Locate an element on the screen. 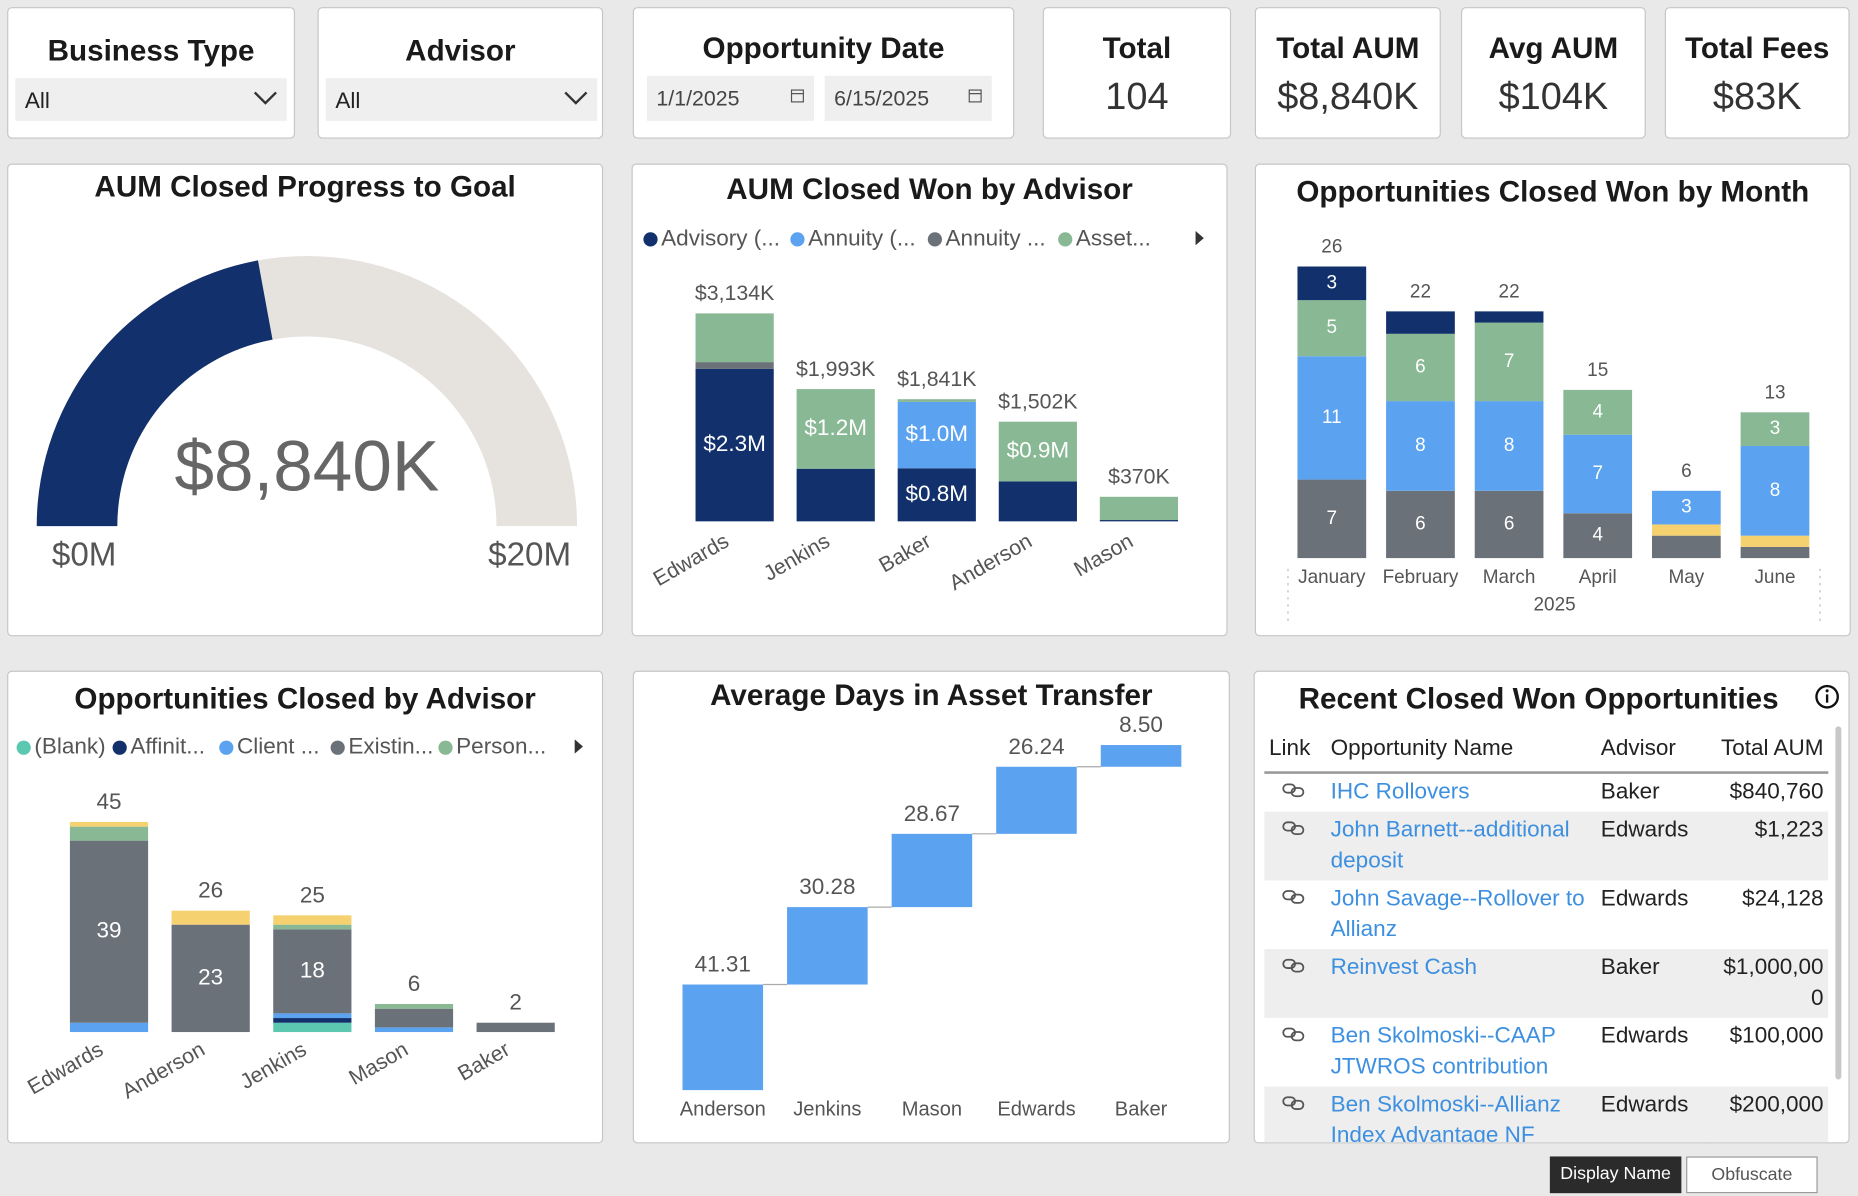 This screenshot has width=1858, height=1196. date-input: 6/15/2025 is located at coordinates (908, 98).